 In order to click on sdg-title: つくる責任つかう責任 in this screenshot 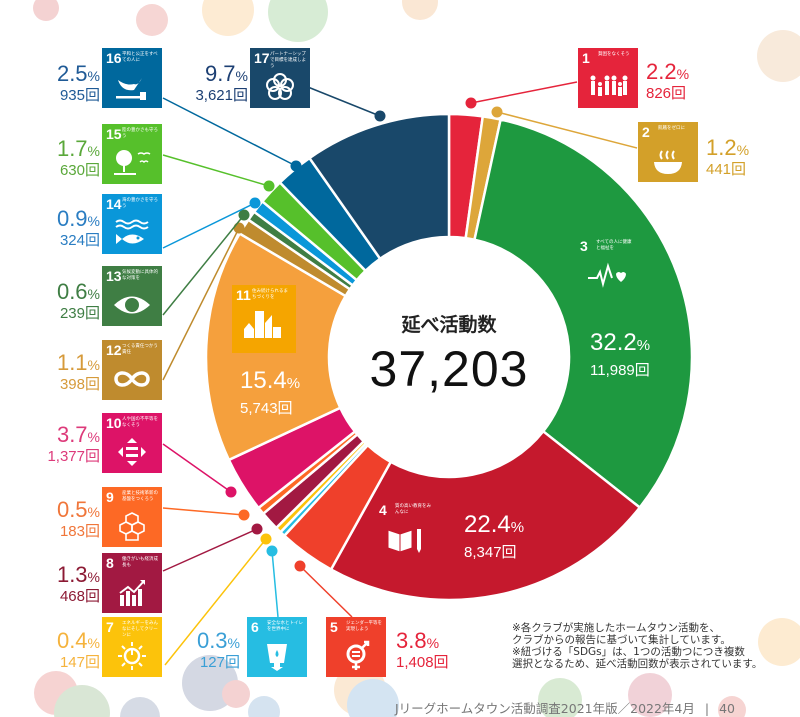, I will do `click(140, 349)`.